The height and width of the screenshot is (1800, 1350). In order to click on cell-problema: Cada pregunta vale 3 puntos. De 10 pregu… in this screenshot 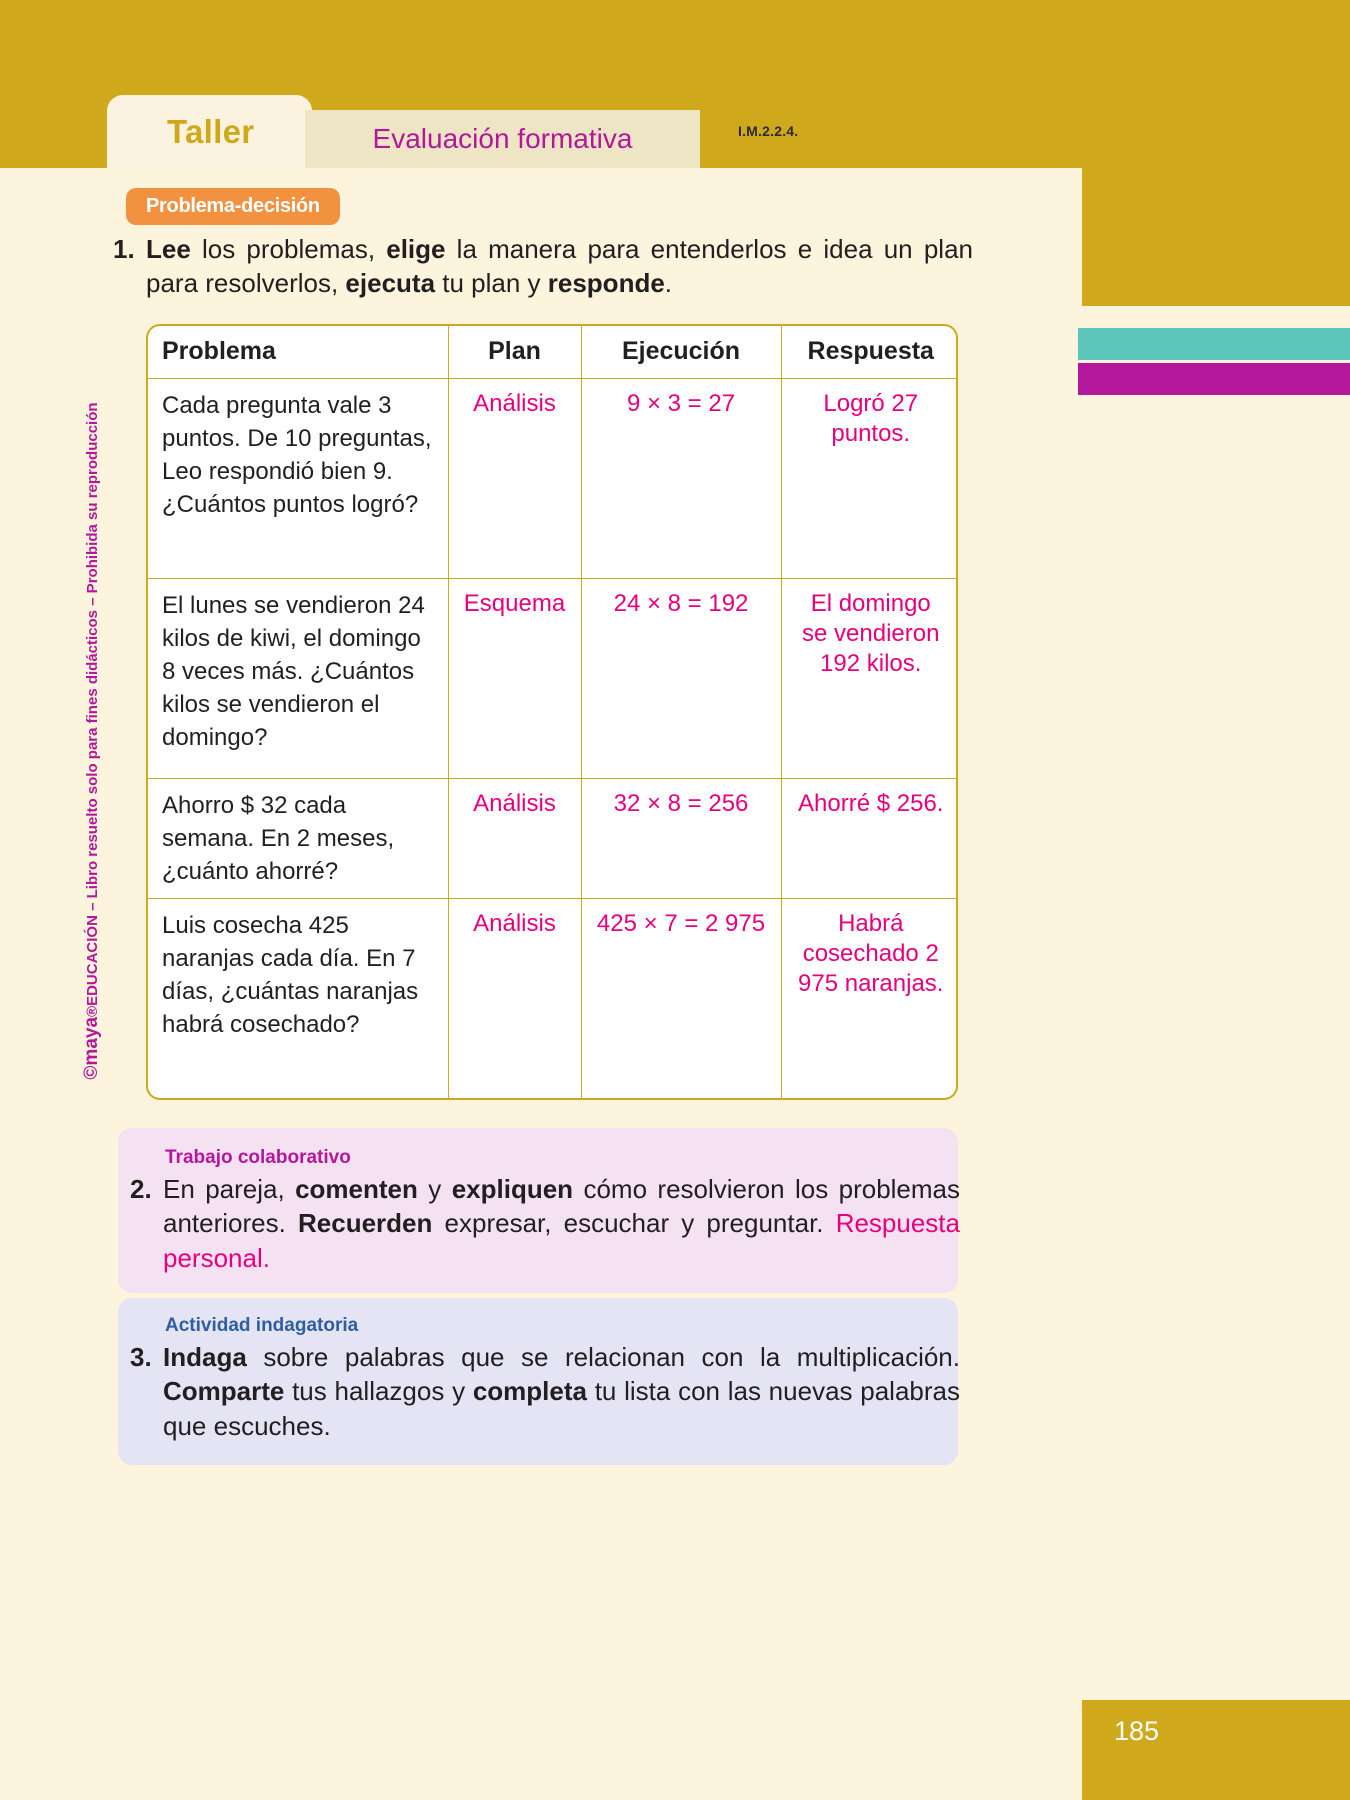, I will do `click(298, 478)`.